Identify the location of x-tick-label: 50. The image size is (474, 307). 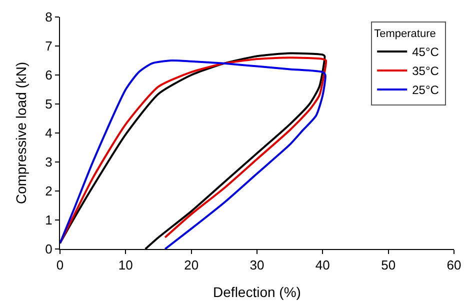
(388, 265).